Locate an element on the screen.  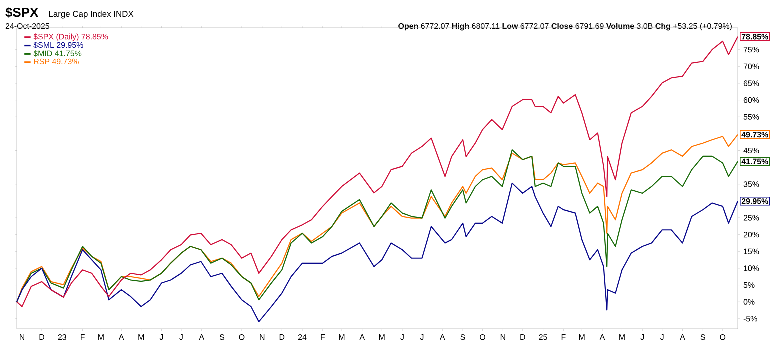
chart-title: $SPX is located at coordinates (22, 12).